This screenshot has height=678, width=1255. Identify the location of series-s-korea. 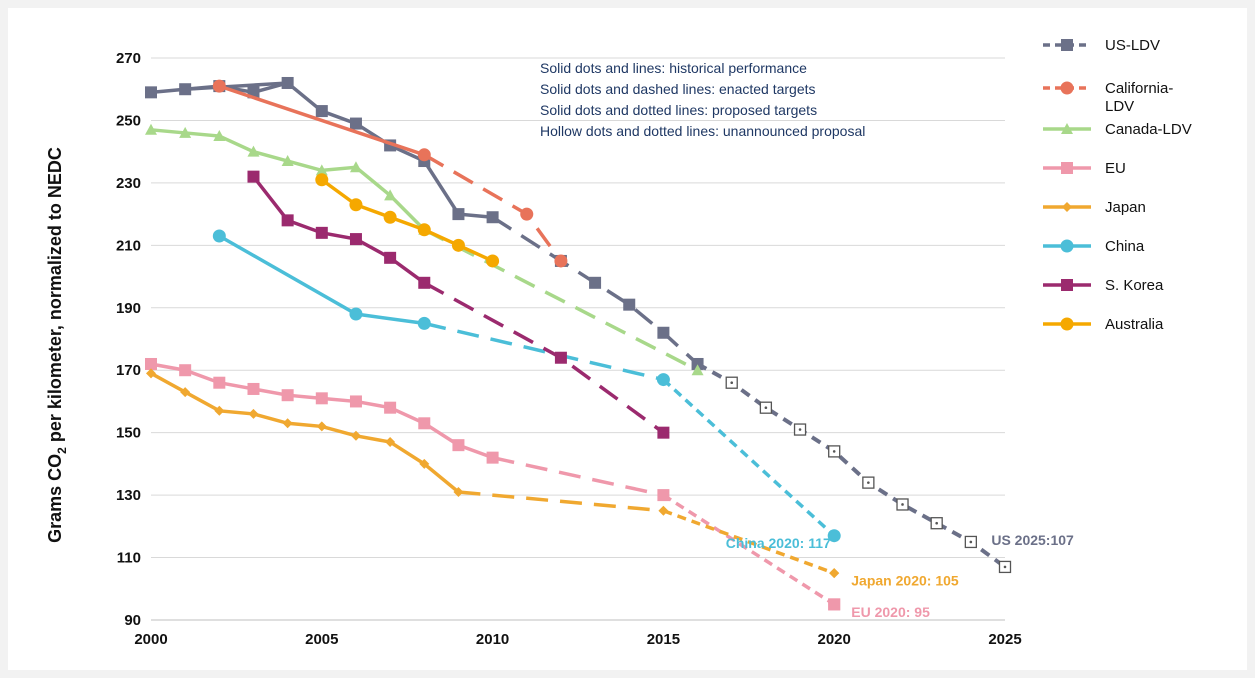
(458, 304).